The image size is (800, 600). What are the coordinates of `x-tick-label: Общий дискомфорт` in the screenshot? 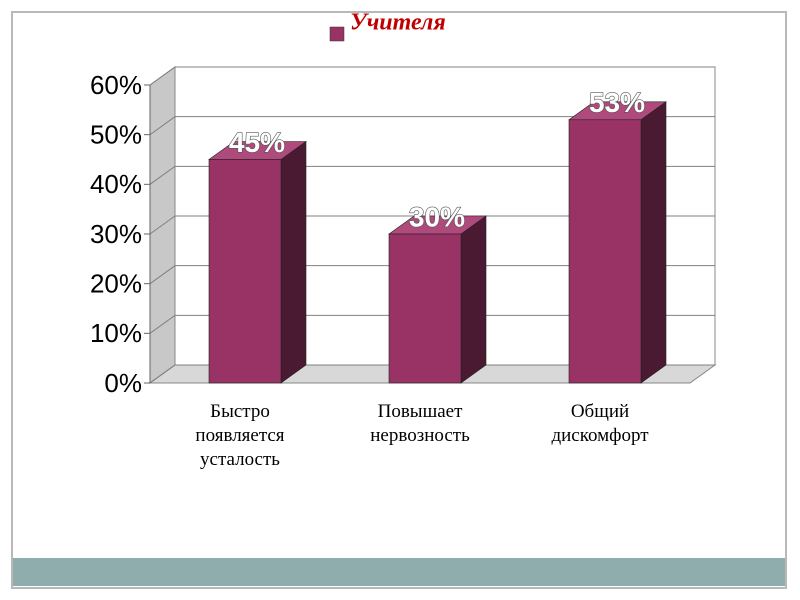 It's located at (600, 423).